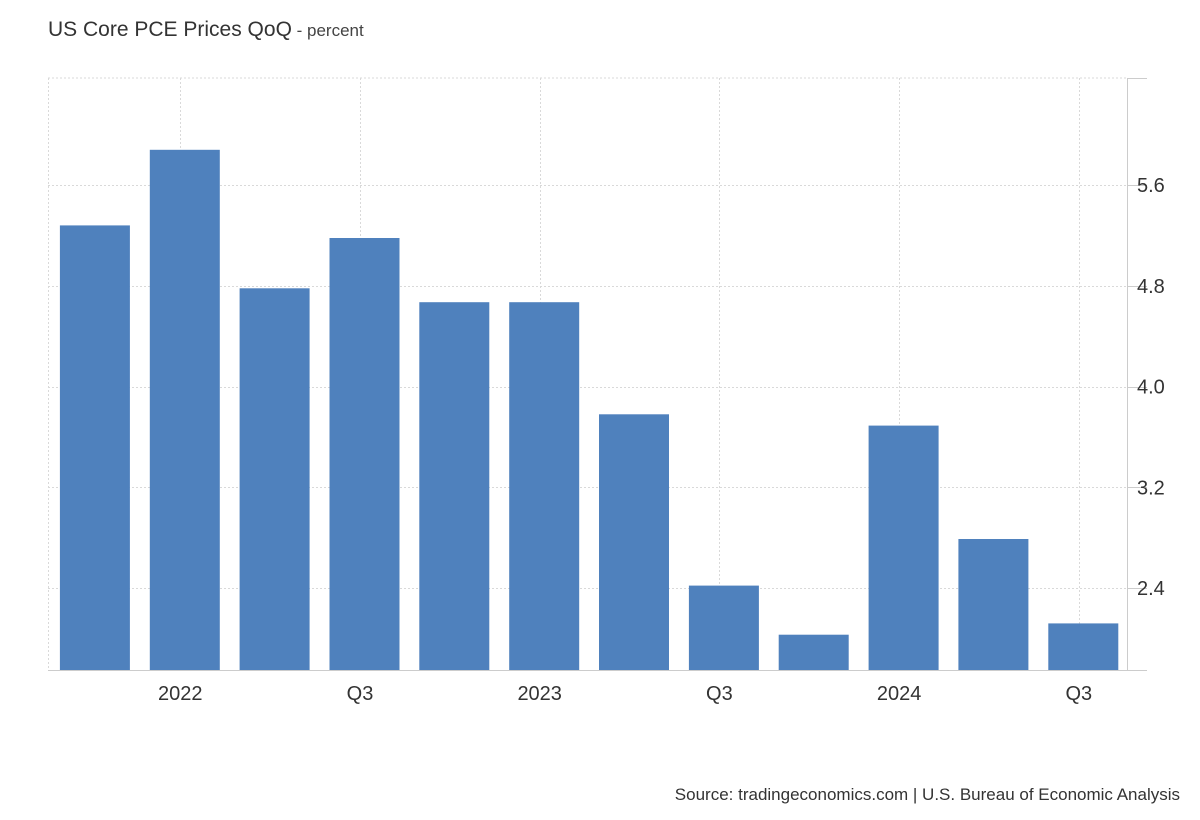 The height and width of the screenshot is (820, 1200). What do you see at coordinates (360, 694) in the screenshot?
I see `x-tick-label-1: Q3` at bounding box center [360, 694].